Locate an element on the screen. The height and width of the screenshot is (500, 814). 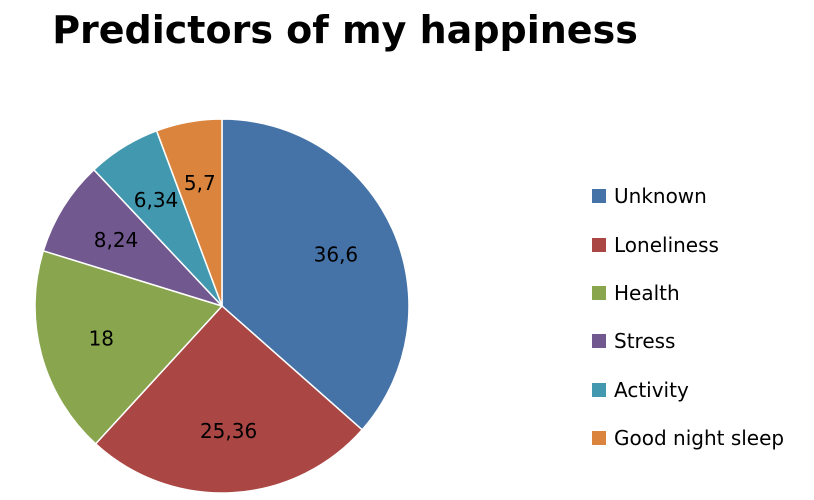
legend-label-health: Health is located at coordinates (647, 292).